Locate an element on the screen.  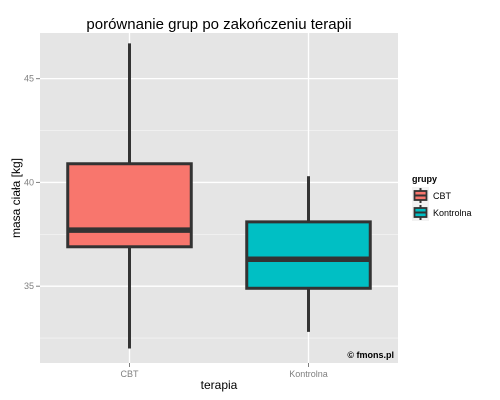
legend-item-kontrolna: Kontrolna is located at coordinates (442, 212).